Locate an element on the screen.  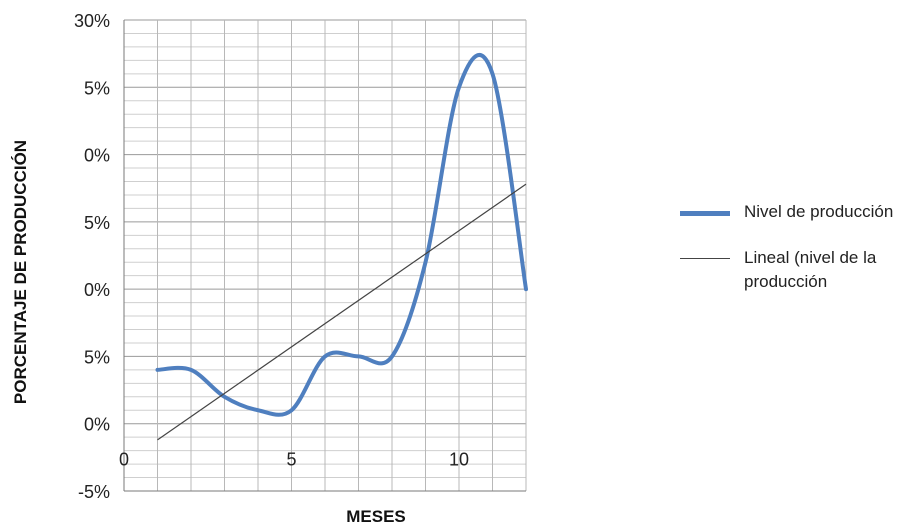
legend-swatch-thick-line is located at coordinates (705, 212).